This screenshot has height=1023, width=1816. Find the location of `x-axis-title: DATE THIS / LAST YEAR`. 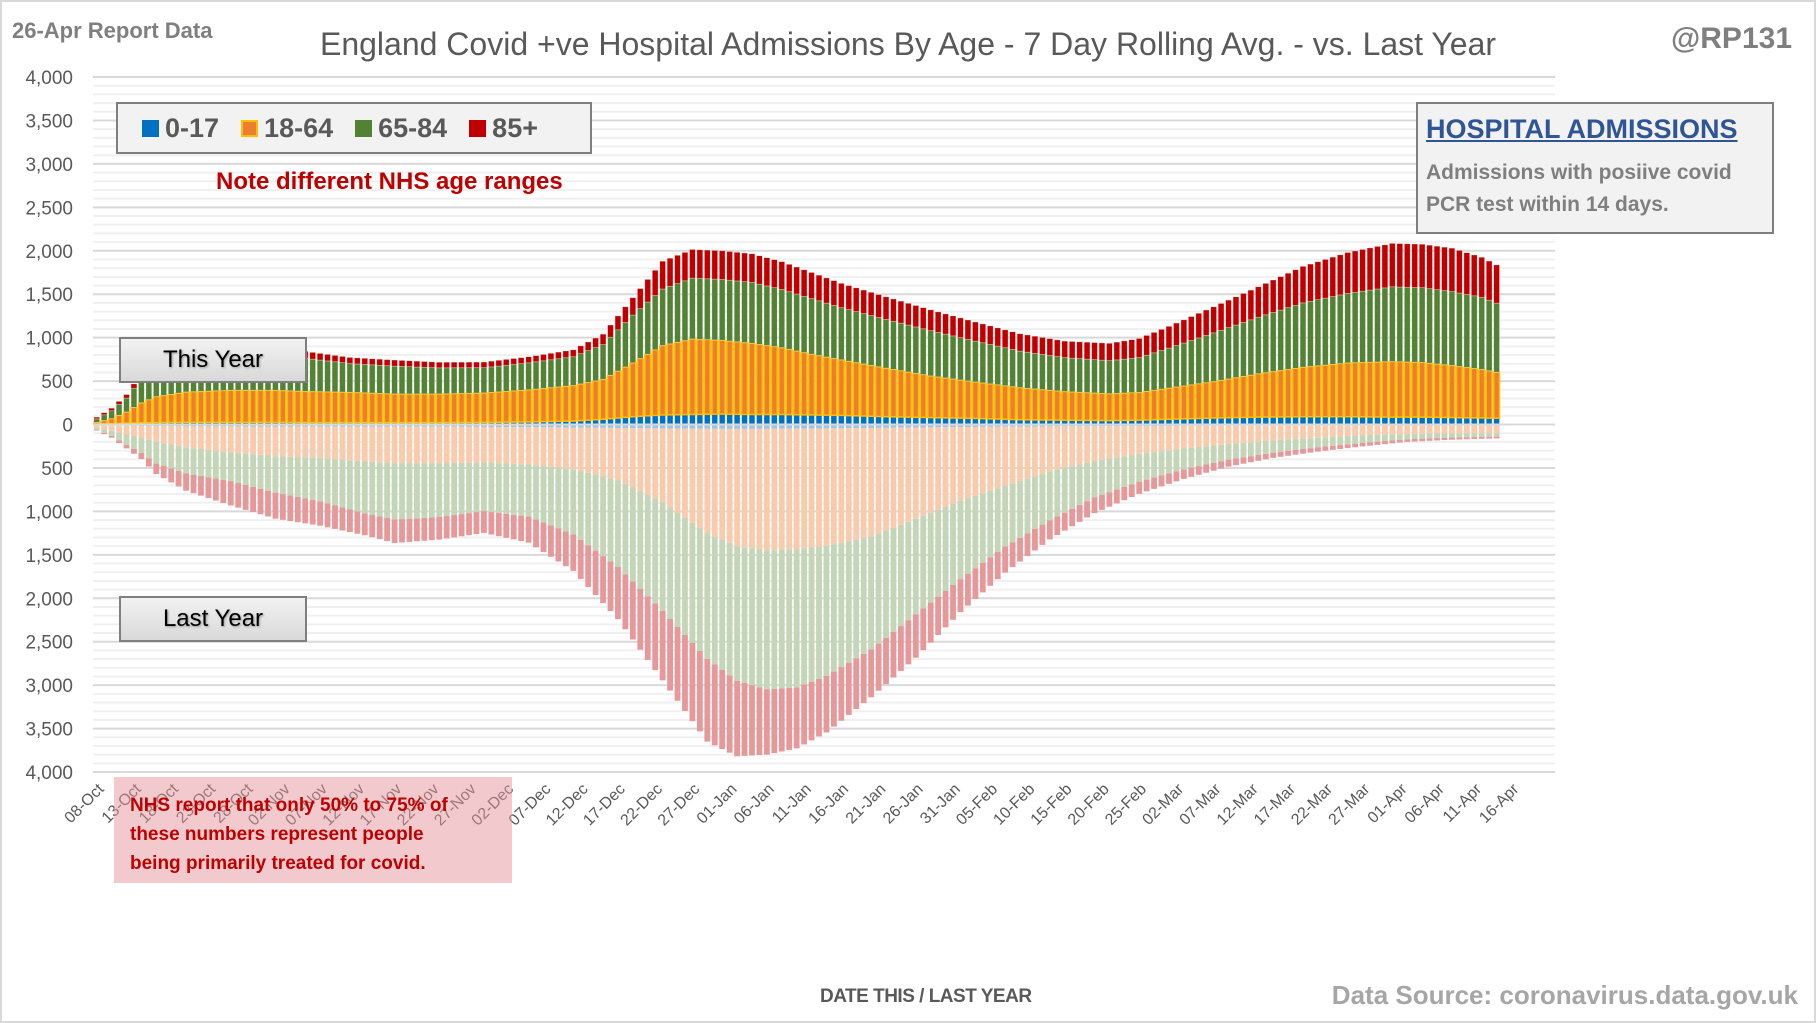

x-axis-title: DATE THIS / LAST YEAR is located at coordinates (926, 996).